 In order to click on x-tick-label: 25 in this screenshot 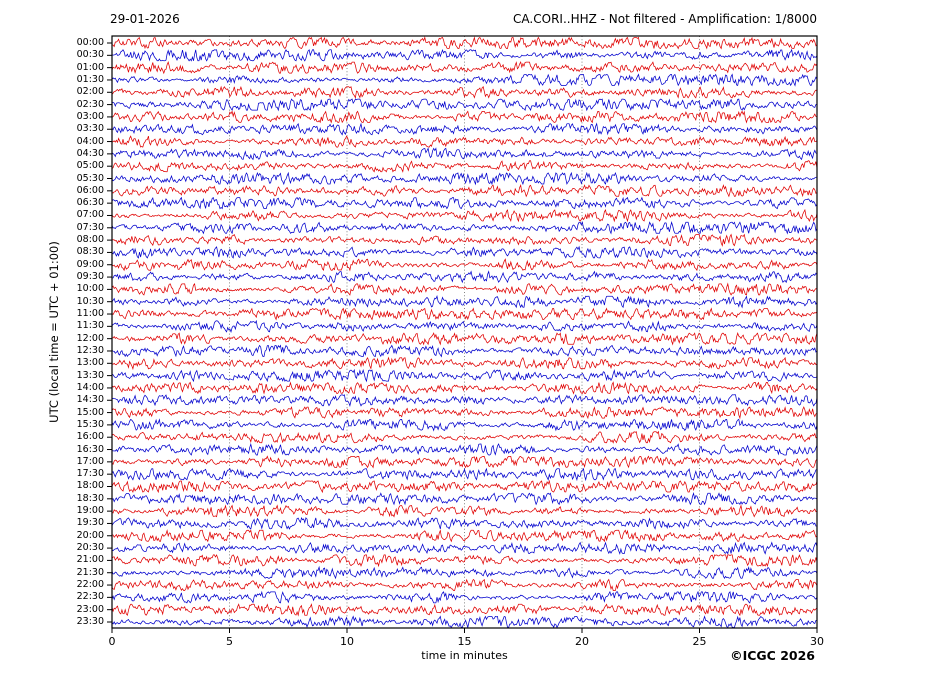, I will do `click(699, 641)`.